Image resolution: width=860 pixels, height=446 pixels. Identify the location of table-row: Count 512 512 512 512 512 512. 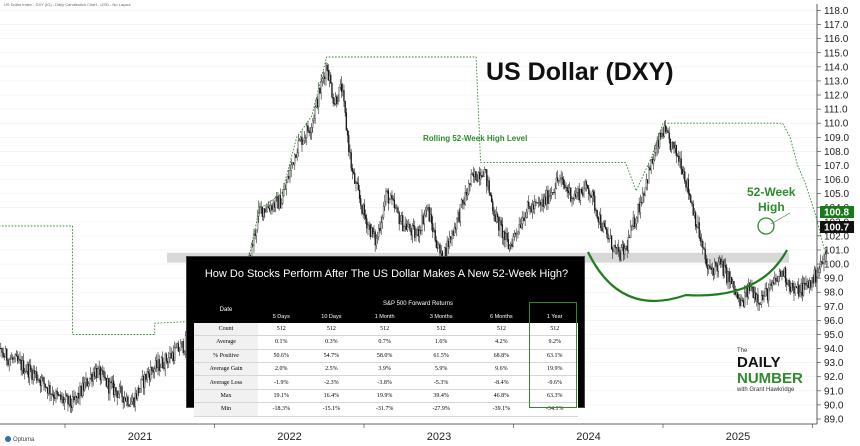
(386, 329).